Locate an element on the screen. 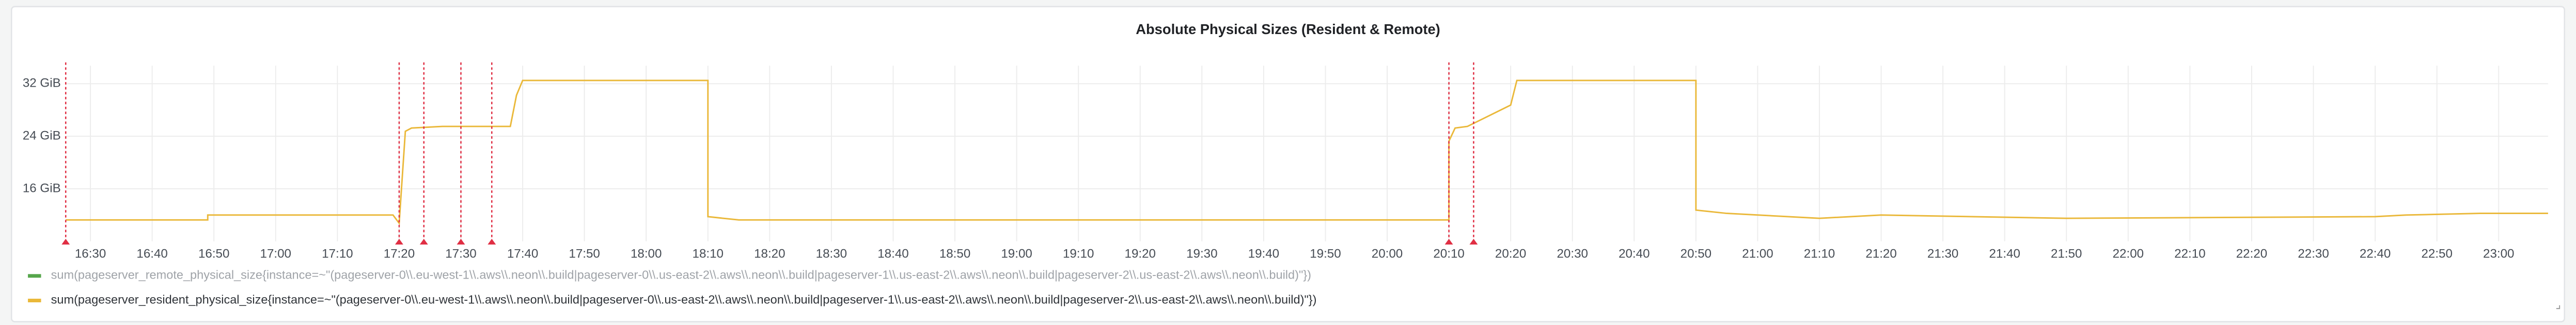 The image size is (2576, 325). x-tick-label: 20:40 is located at coordinates (1634, 254).